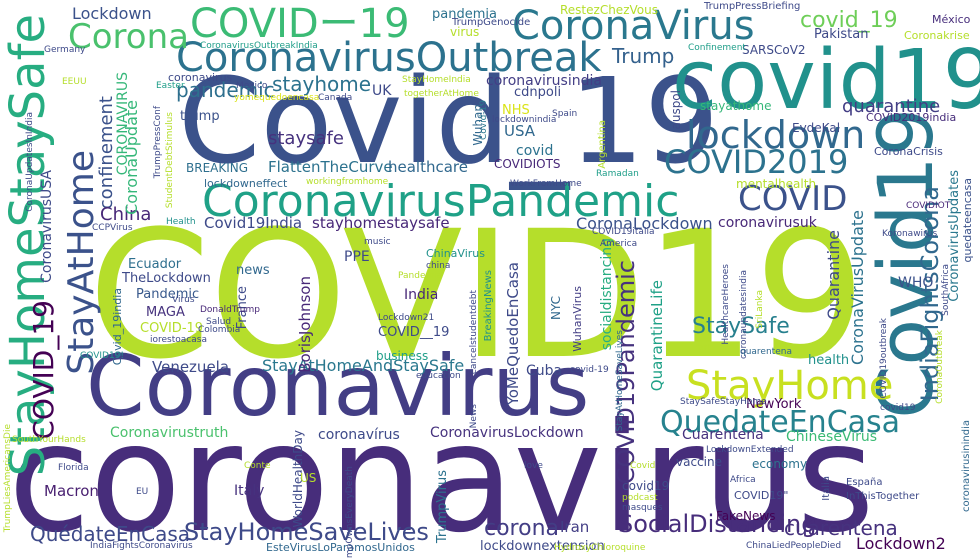  Describe the element at coordinates (330, 167) in the screenshot. I see `word-FlattenTheCurve: FlattenTheCurve` at that location.